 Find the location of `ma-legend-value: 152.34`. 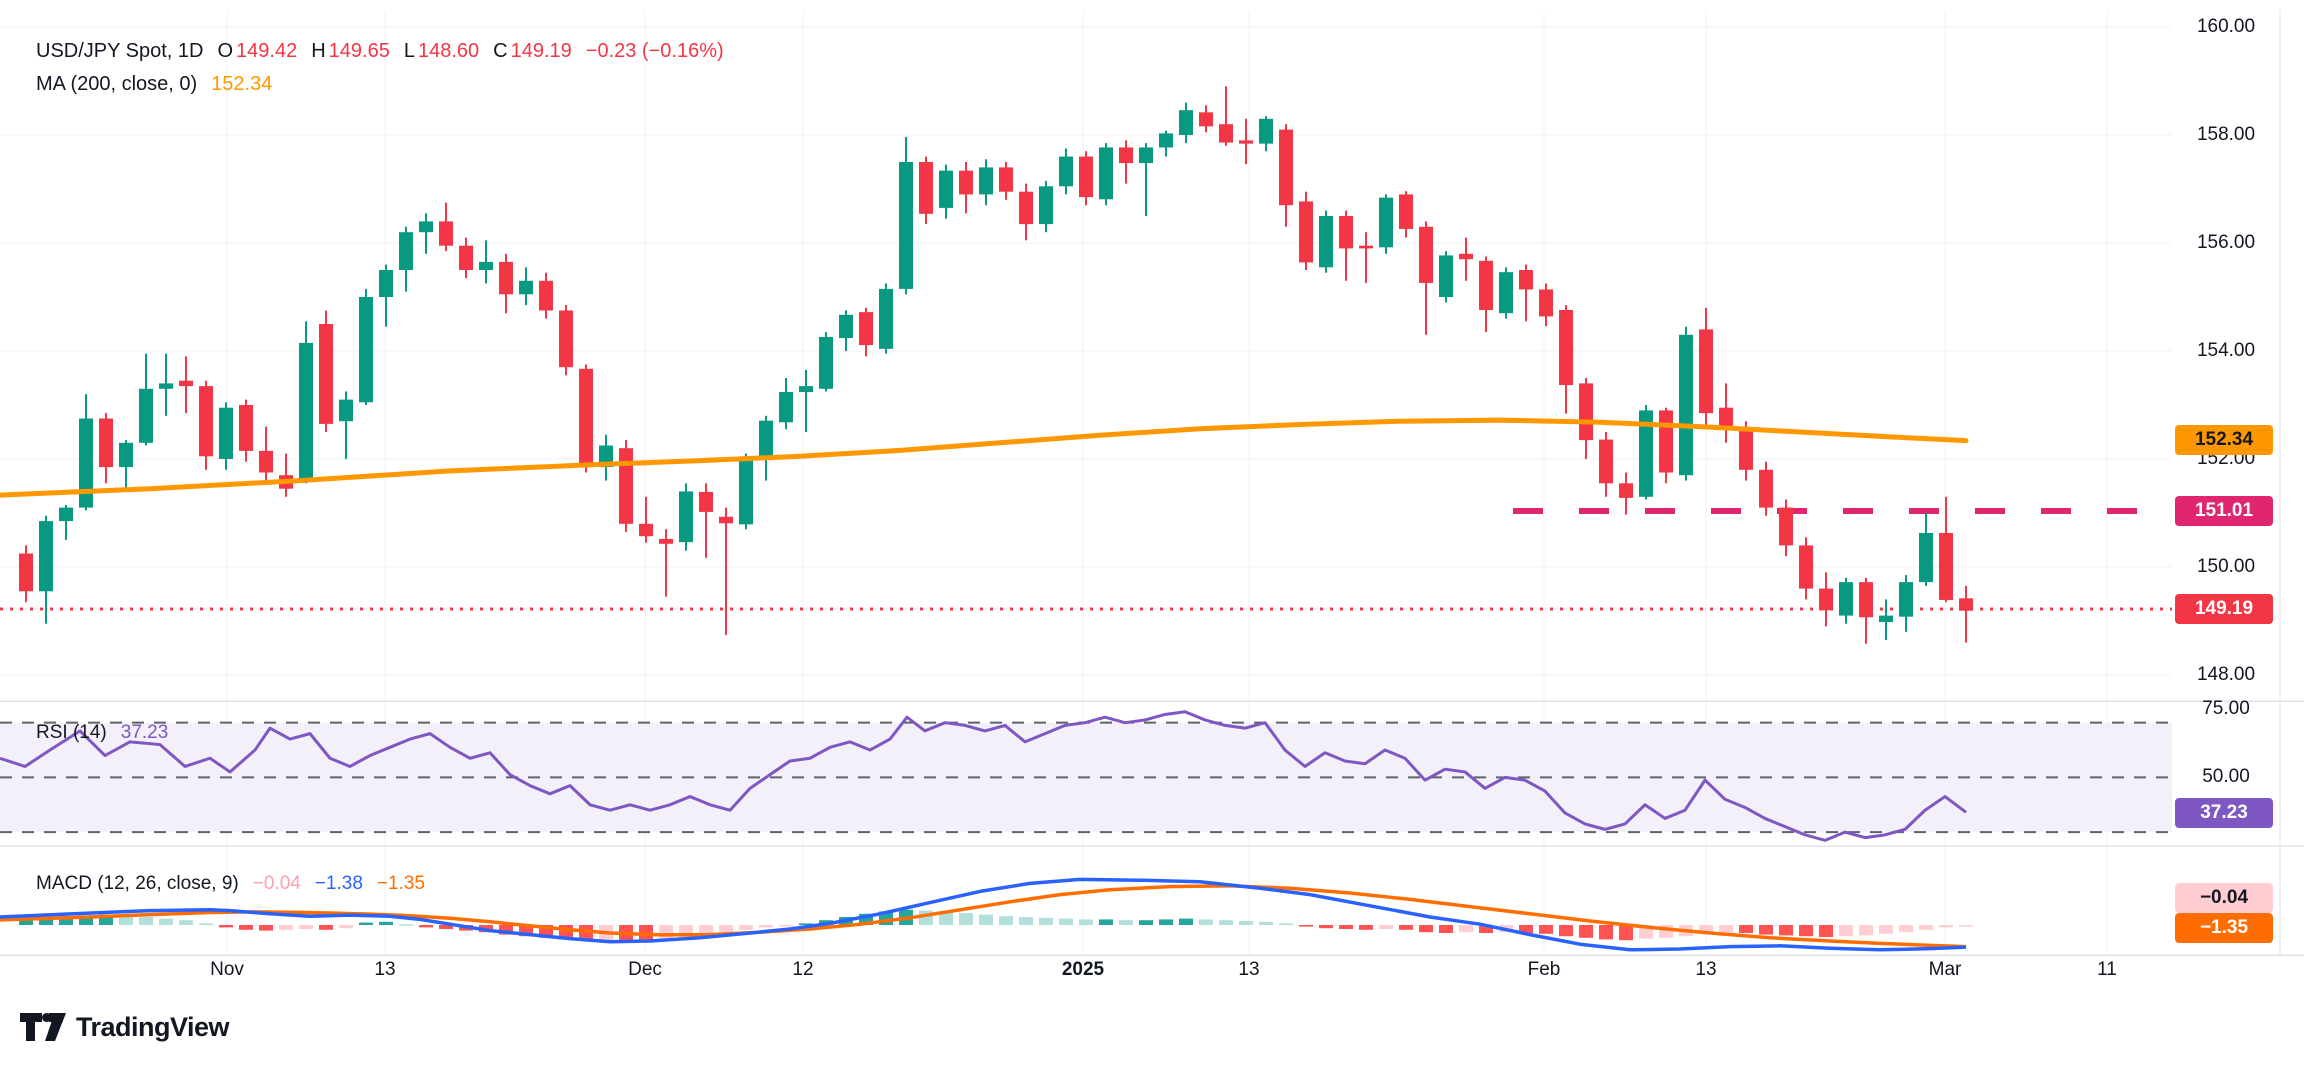

ma-legend-value: 152.34 is located at coordinates (242, 84).